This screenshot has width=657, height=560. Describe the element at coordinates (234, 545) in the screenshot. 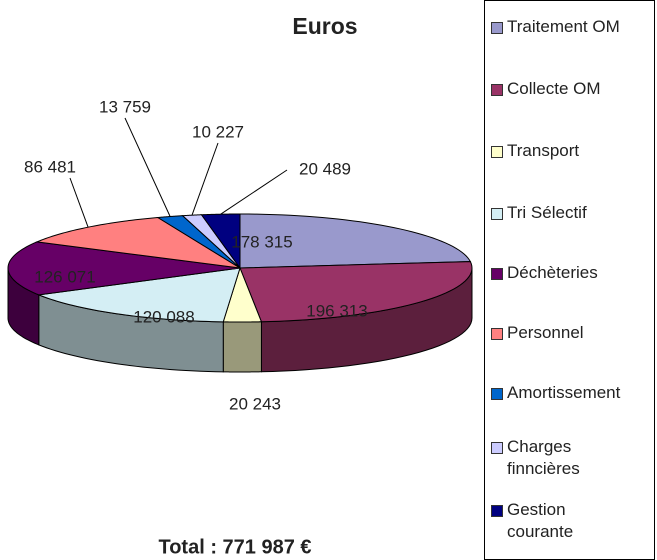

I see `total-annotation: Total : 771 987 €` at that location.